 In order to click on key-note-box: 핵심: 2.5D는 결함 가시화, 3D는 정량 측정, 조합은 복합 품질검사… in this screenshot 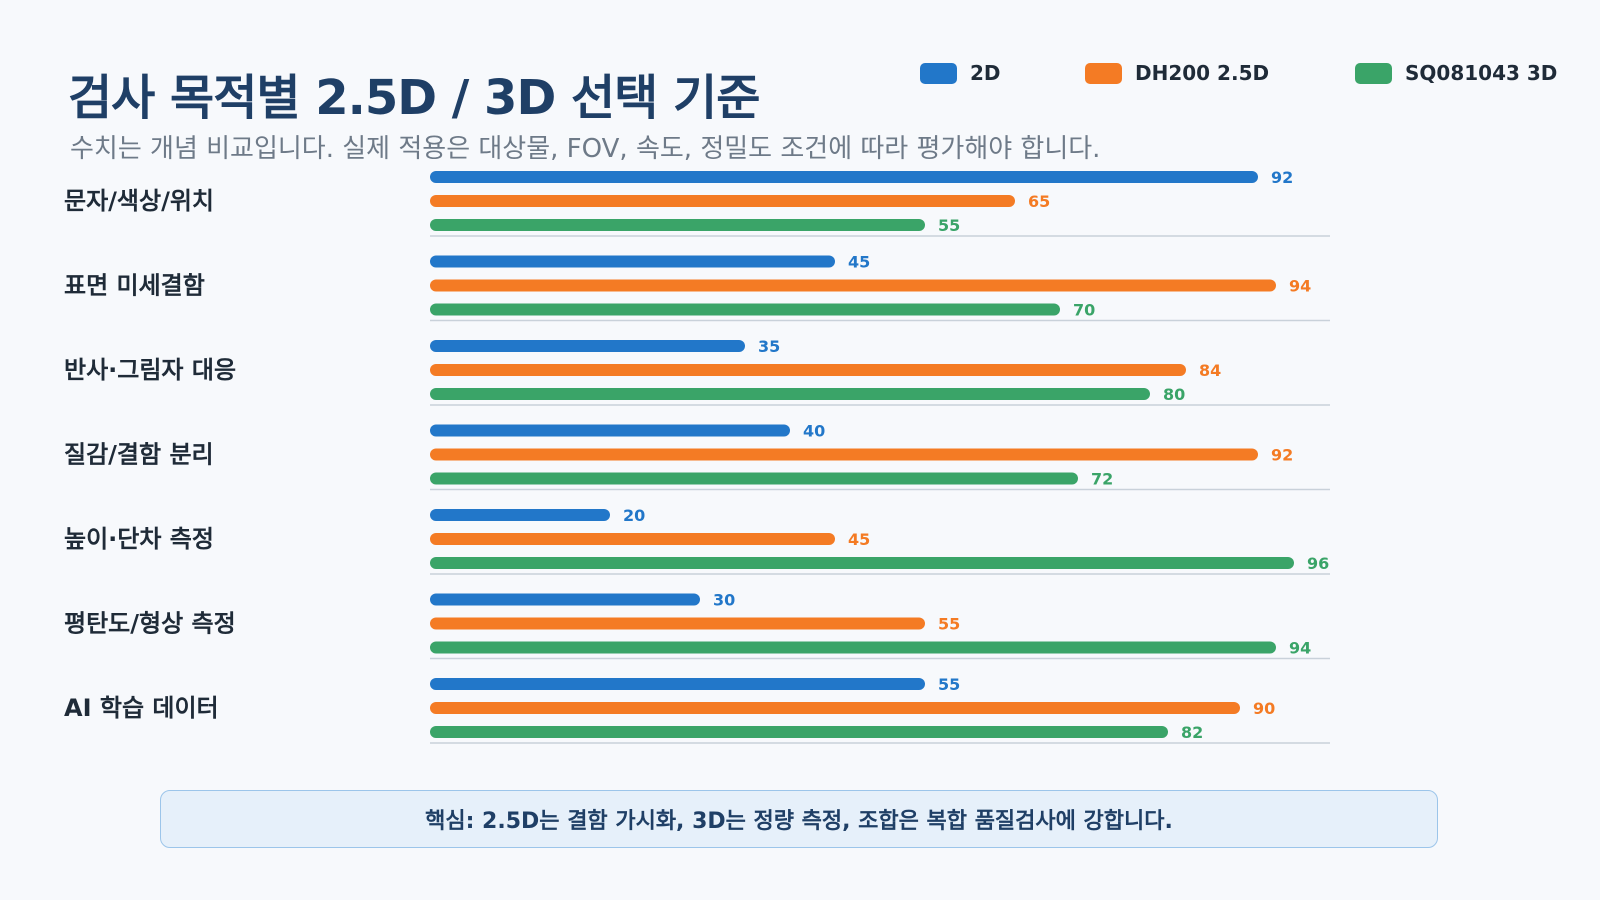, I will do `click(799, 819)`.